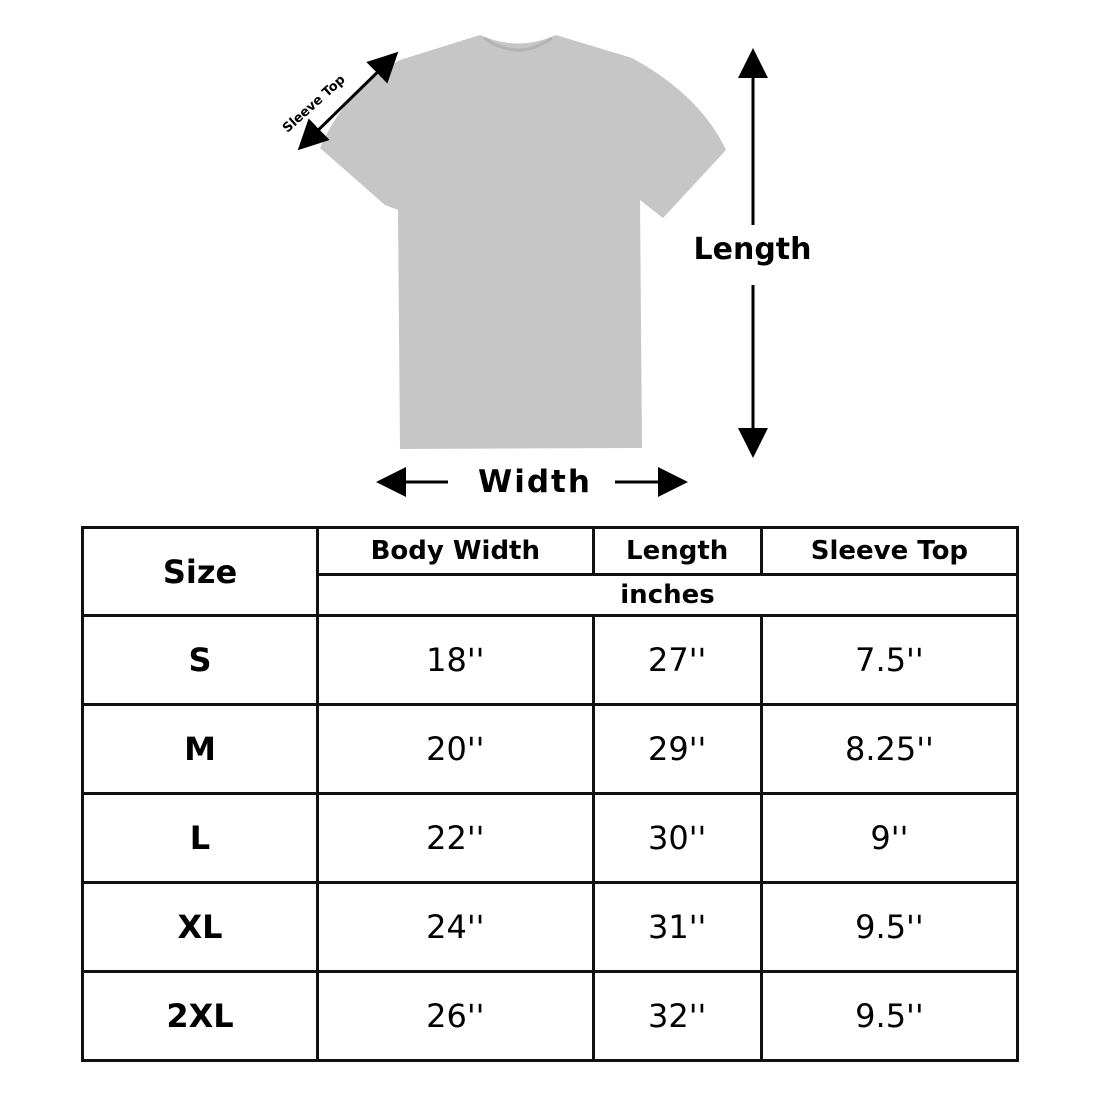  I want to click on measurement-cell: 22'', so click(455, 838).